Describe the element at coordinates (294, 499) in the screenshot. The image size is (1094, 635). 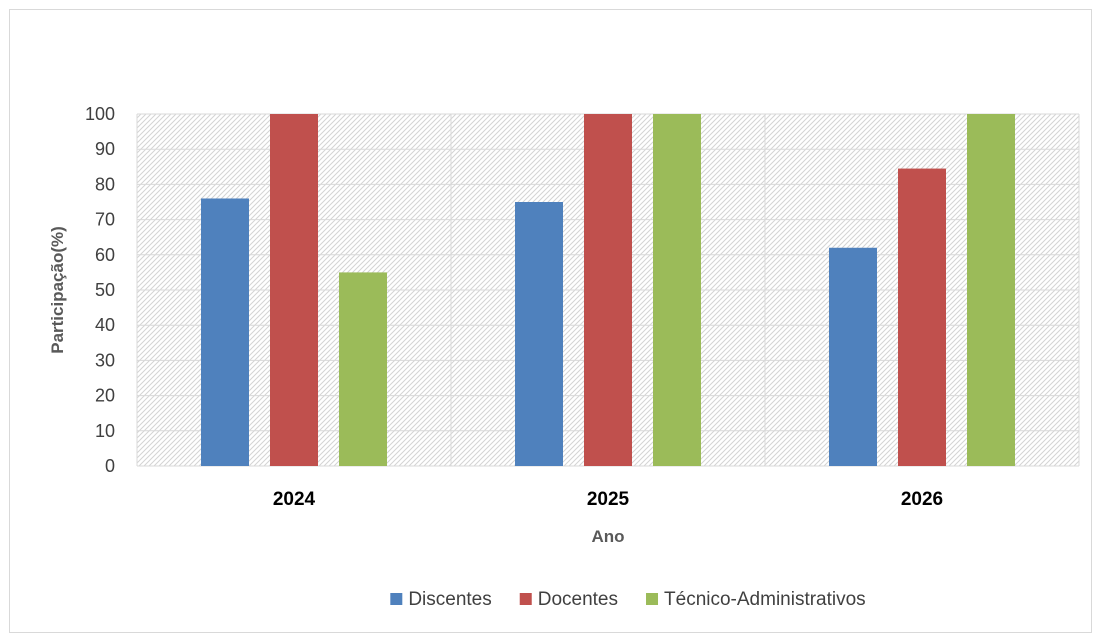
I see `x-tick-label: 2024` at that location.